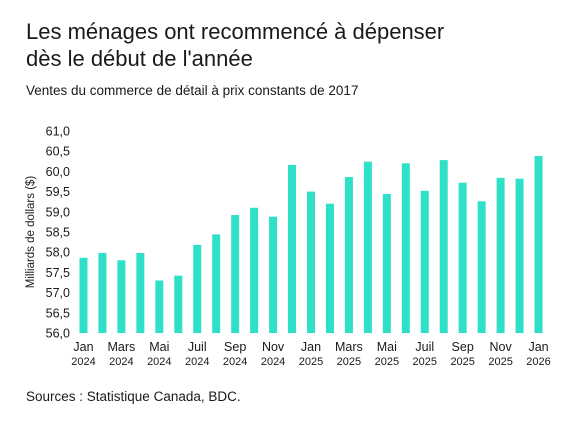  What do you see at coordinates (58, 192) in the screenshot?
I see `y-tick-label: 59,5` at bounding box center [58, 192].